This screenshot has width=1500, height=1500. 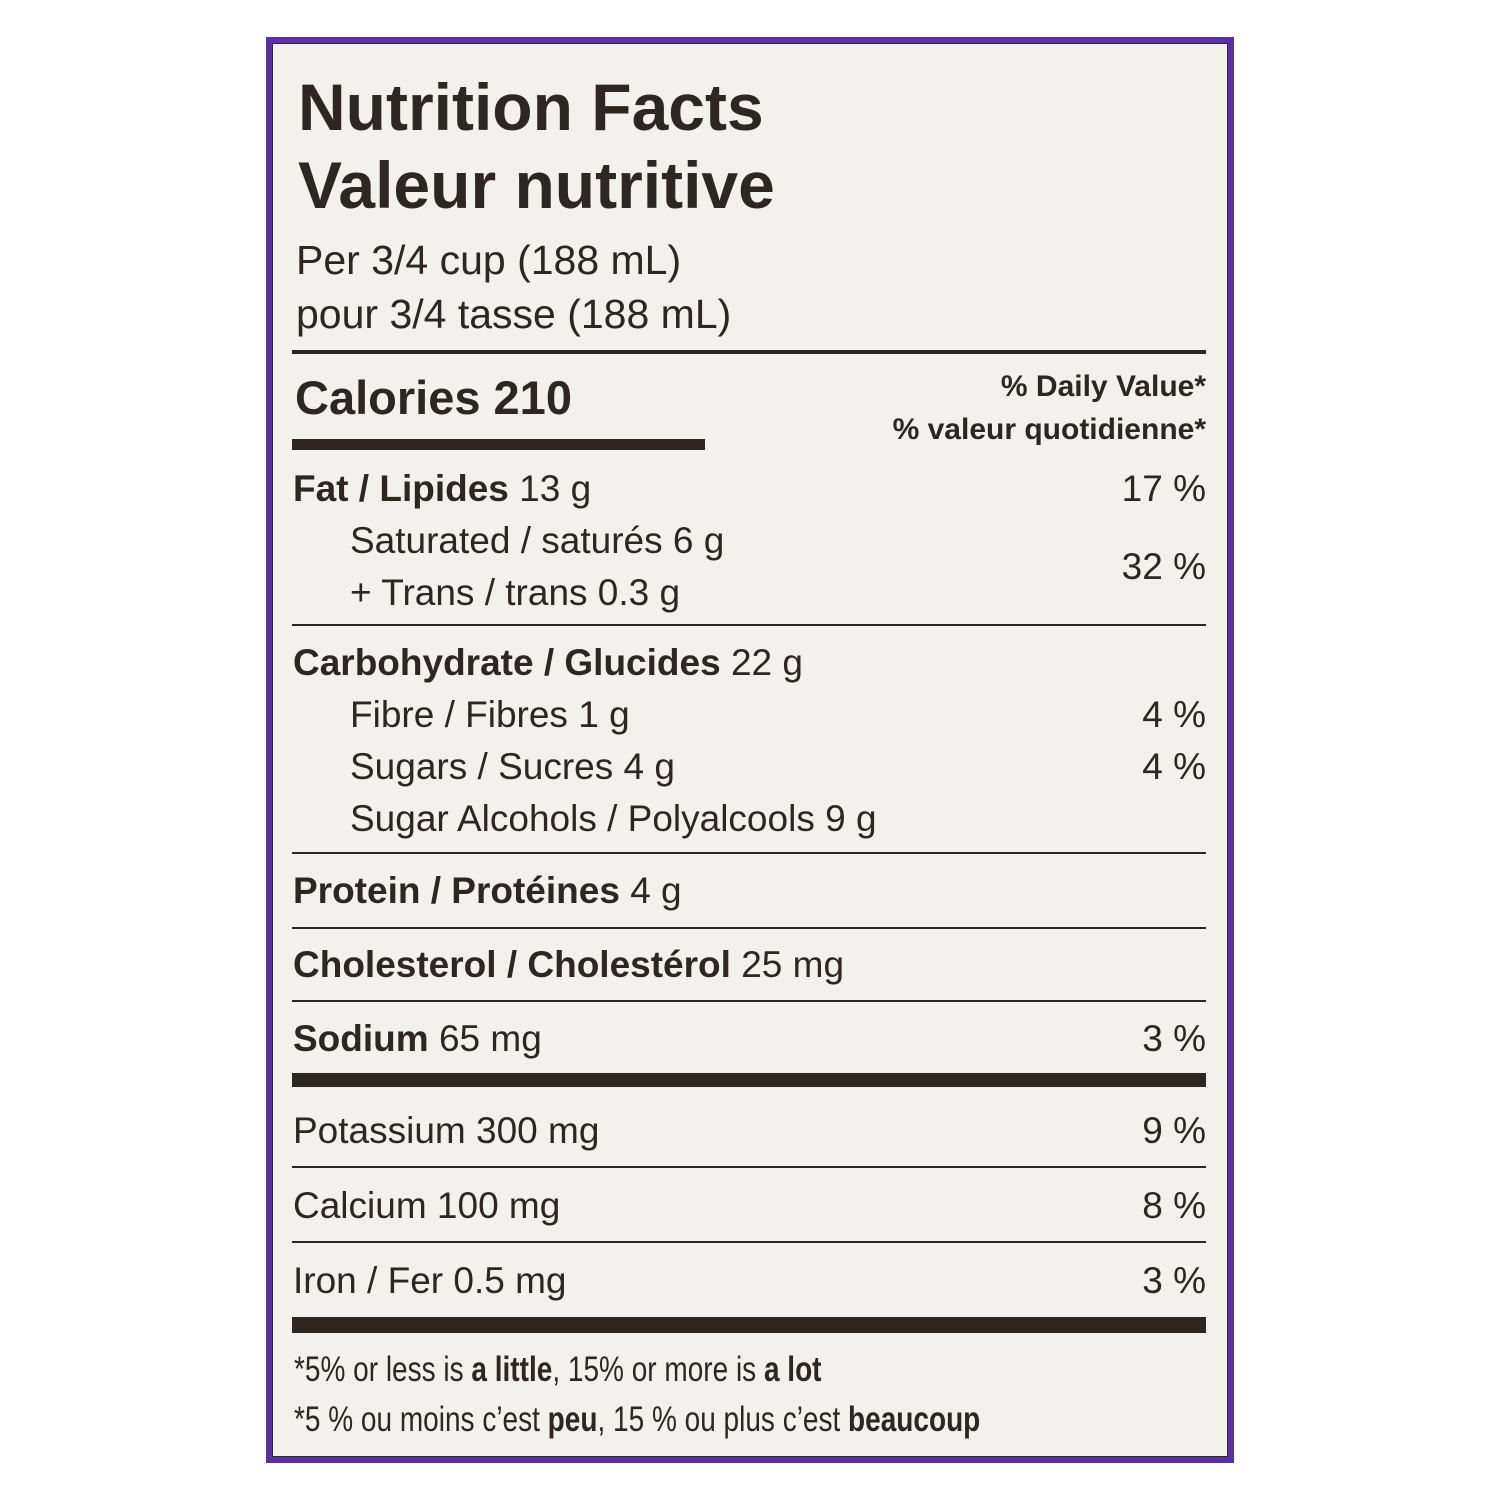 What do you see at coordinates (430, 1280) in the screenshot?
I see `iron-row: Iron / Fer 0.5 mg` at bounding box center [430, 1280].